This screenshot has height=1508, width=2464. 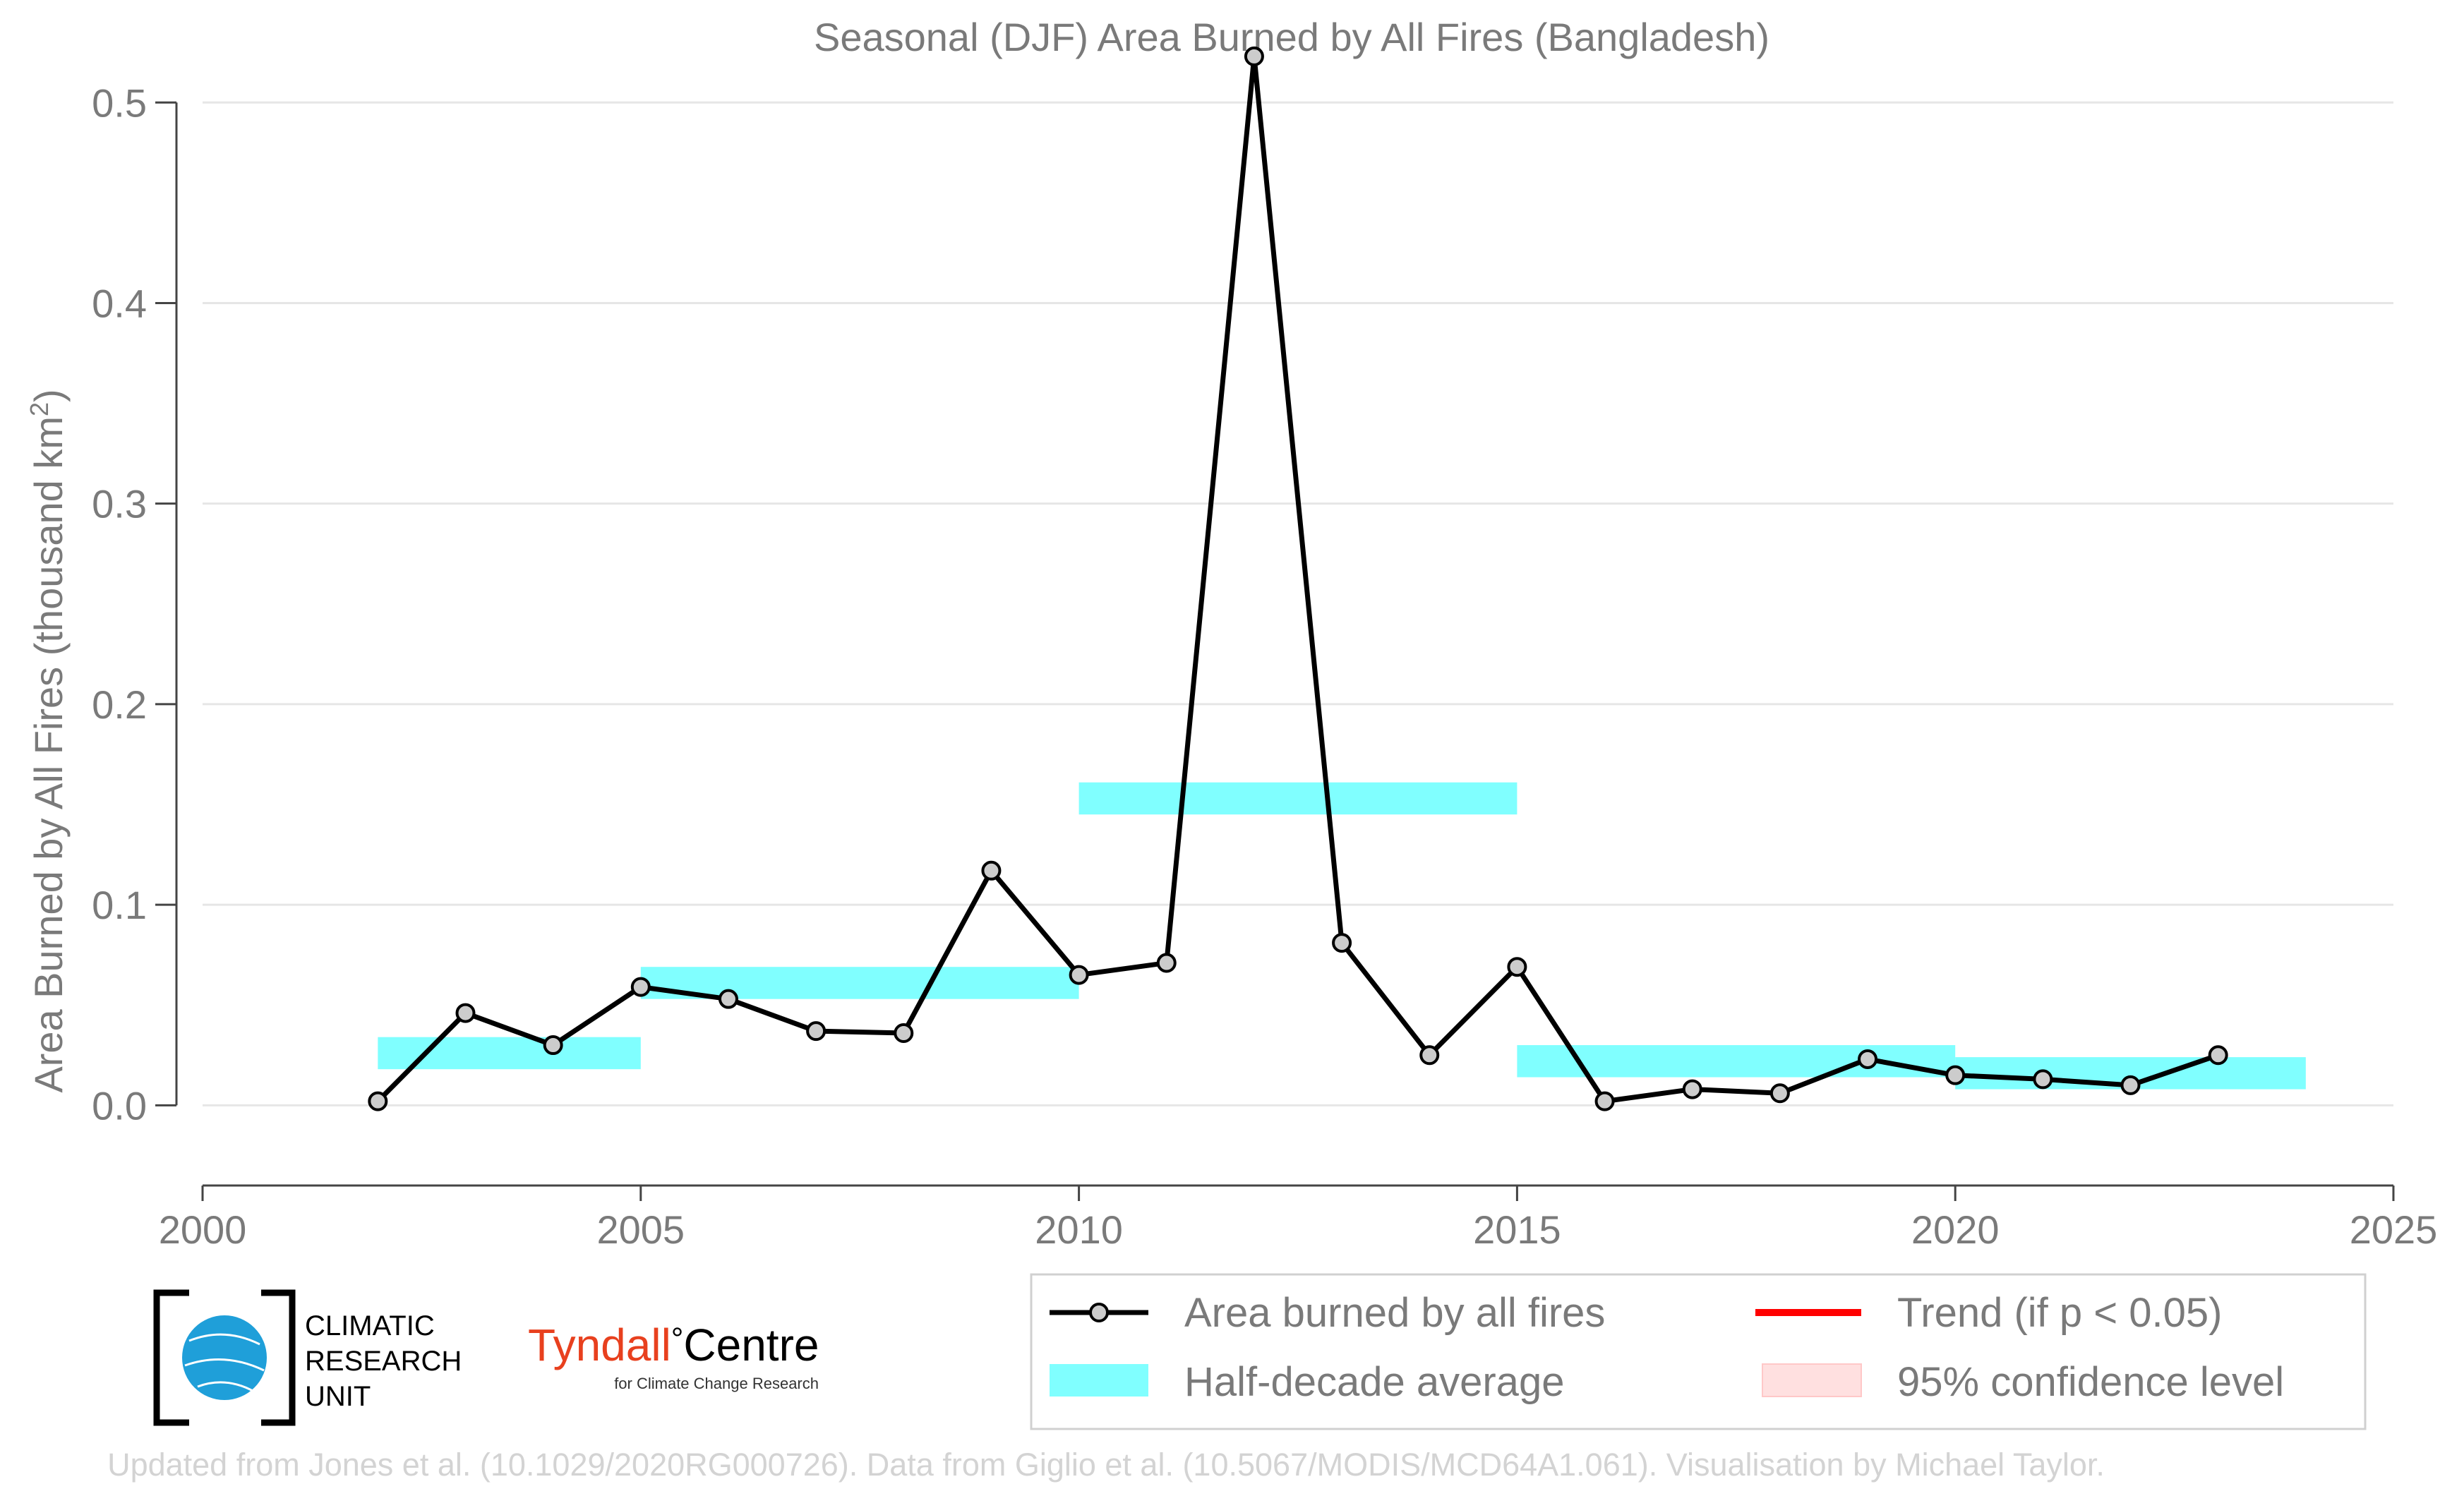 I want to click on tyndall-logo-text: Tyndall°Centre, so click(x=673, y=1345).